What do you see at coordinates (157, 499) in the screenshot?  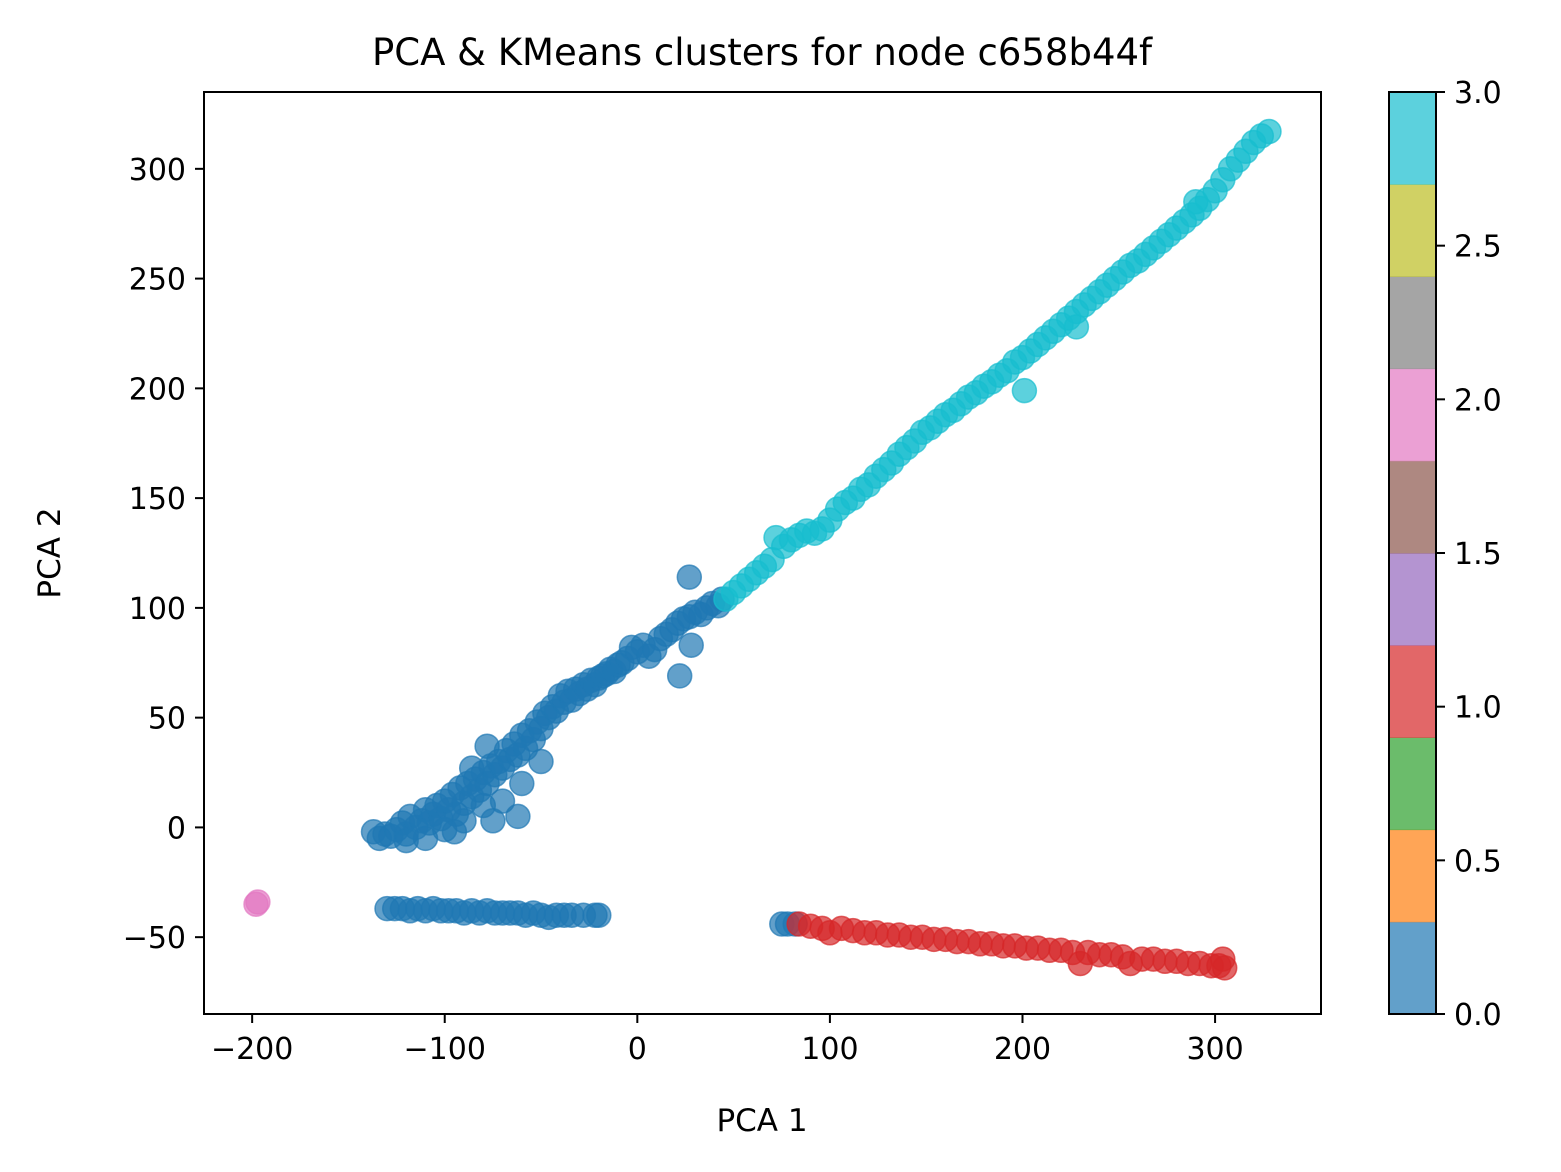 I see `y-tick-label: 150` at bounding box center [157, 499].